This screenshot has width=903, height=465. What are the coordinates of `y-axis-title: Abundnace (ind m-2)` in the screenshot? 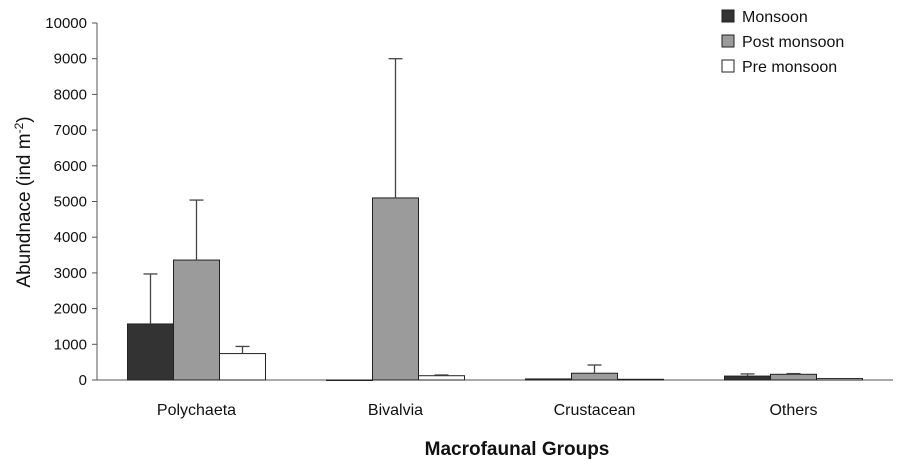 It's located at (23, 201).